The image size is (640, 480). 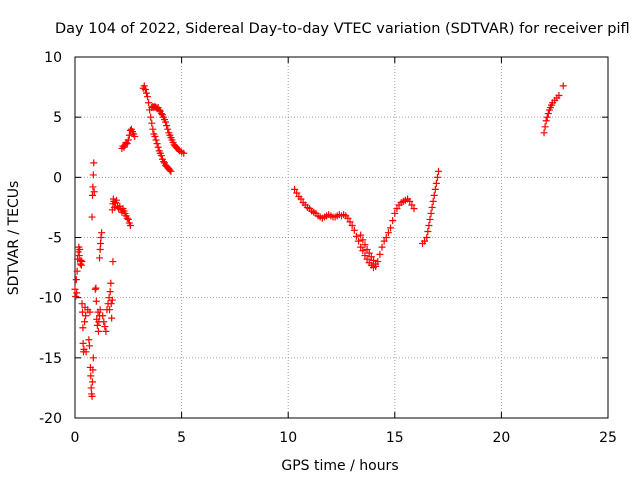 What do you see at coordinates (181, 438) in the screenshot?
I see `x-tick-label: 5` at bounding box center [181, 438].